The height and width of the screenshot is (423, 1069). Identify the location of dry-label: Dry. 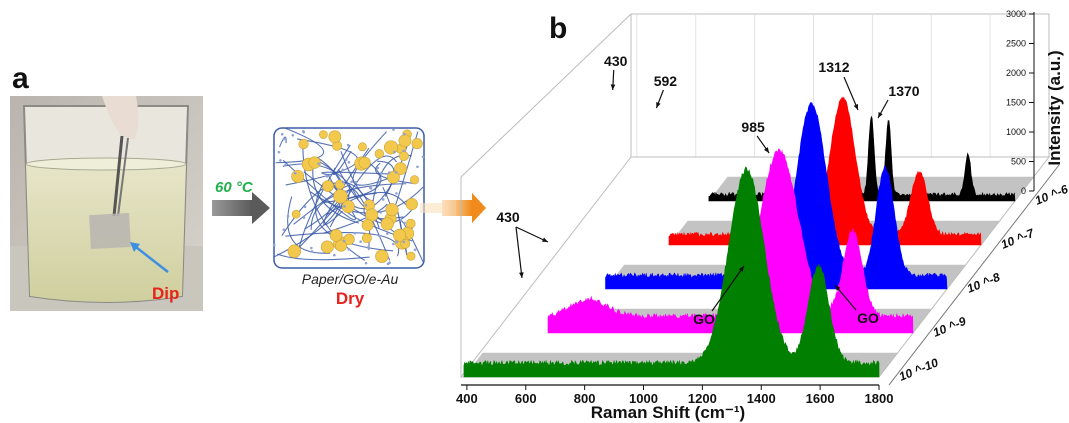
(350, 298).